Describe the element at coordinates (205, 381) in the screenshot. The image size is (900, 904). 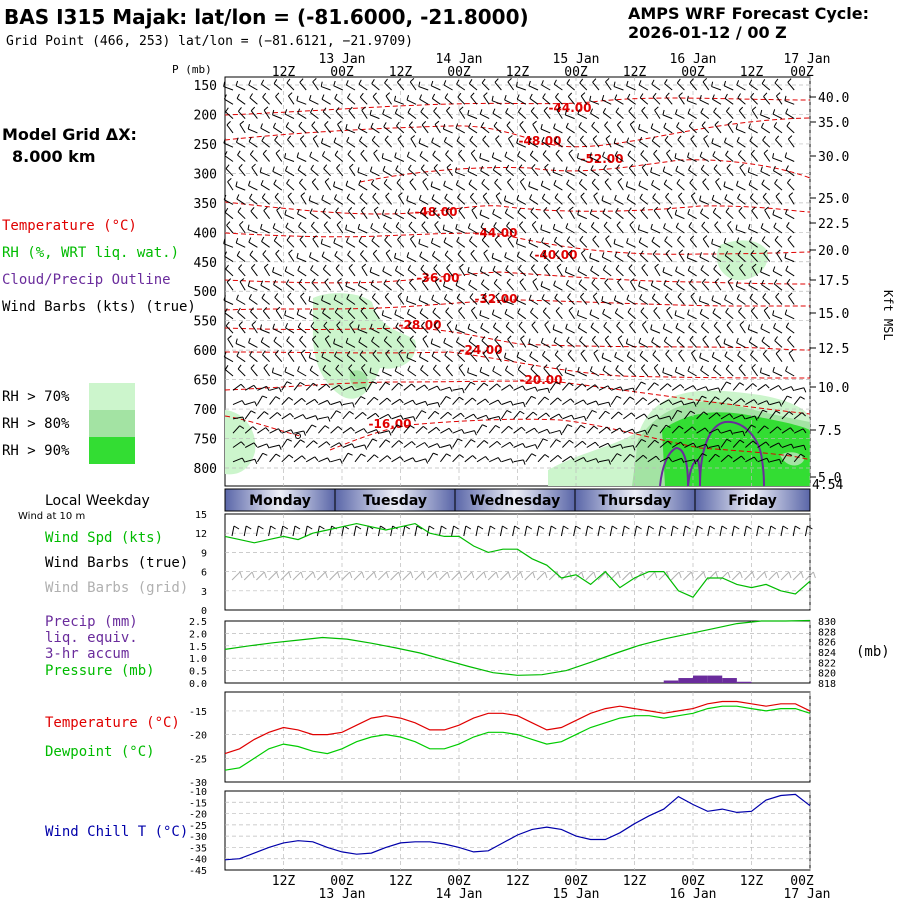
I see `pressure-tick-label: 650` at that location.